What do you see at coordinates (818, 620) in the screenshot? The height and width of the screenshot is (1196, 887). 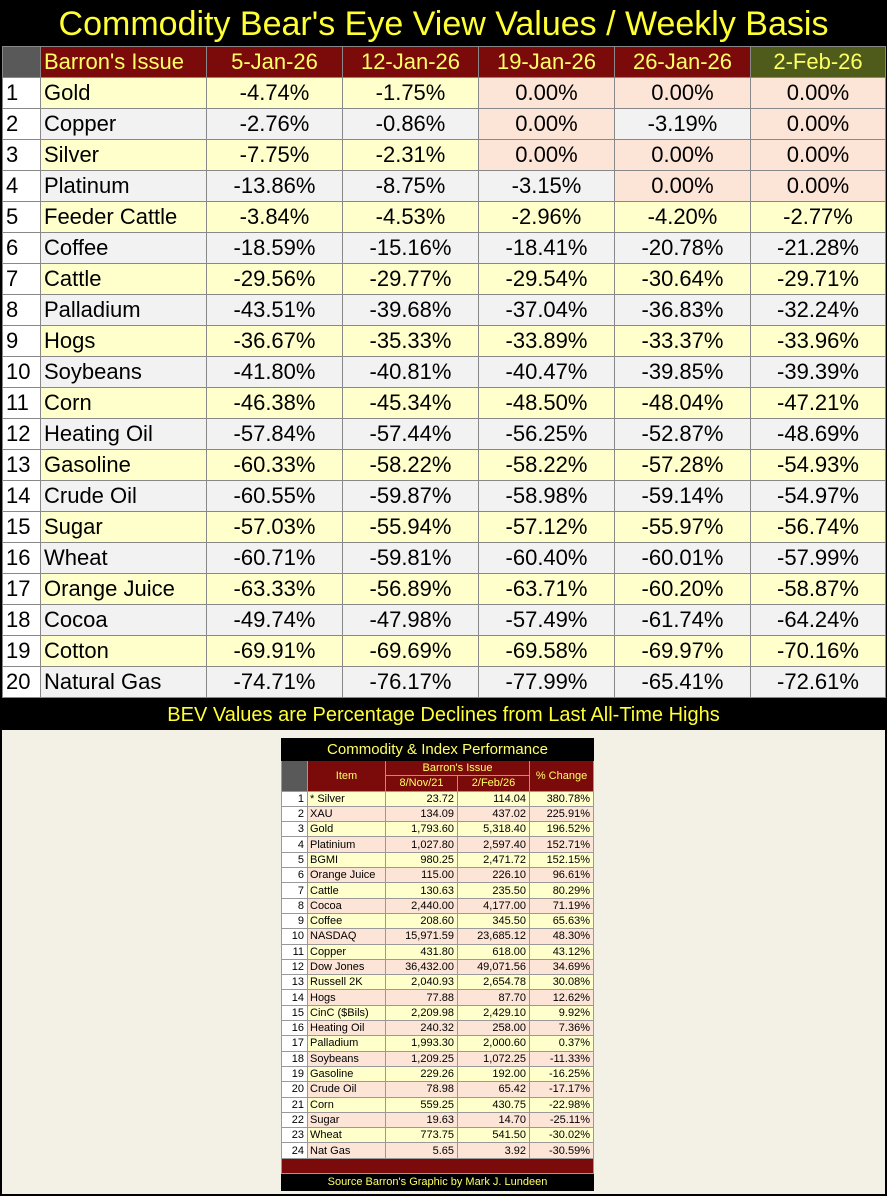 I see `bev-value-cell: -64.24%` at bounding box center [818, 620].